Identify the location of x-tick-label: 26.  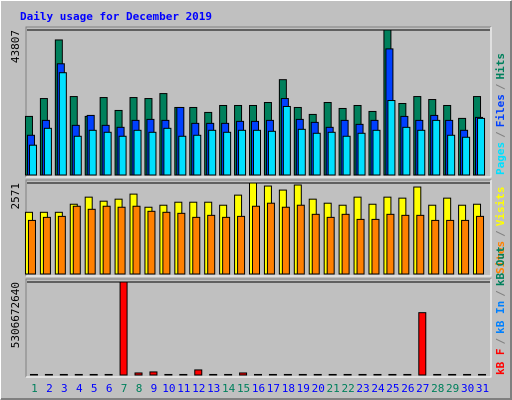
(407, 388).